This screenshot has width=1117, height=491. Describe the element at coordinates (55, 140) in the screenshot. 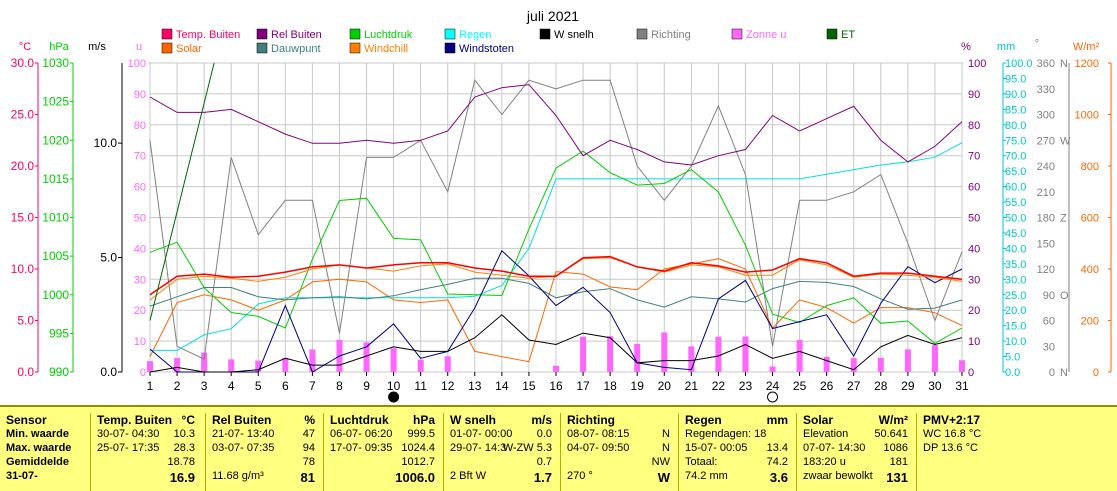

I see `pressure-axis-tick-label: 1020` at that location.